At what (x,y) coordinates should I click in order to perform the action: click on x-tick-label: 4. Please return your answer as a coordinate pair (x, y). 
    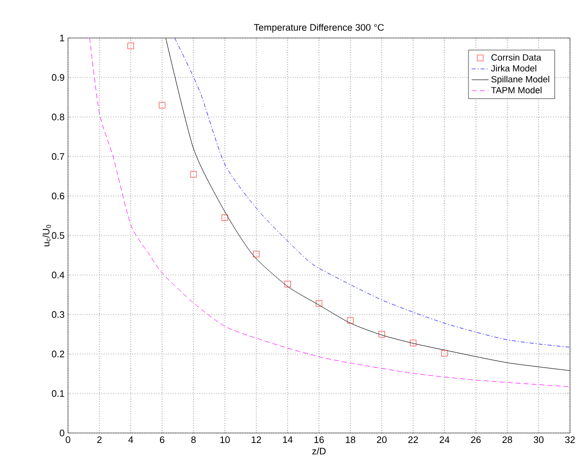
    Looking at the image, I should click on (131, 439).